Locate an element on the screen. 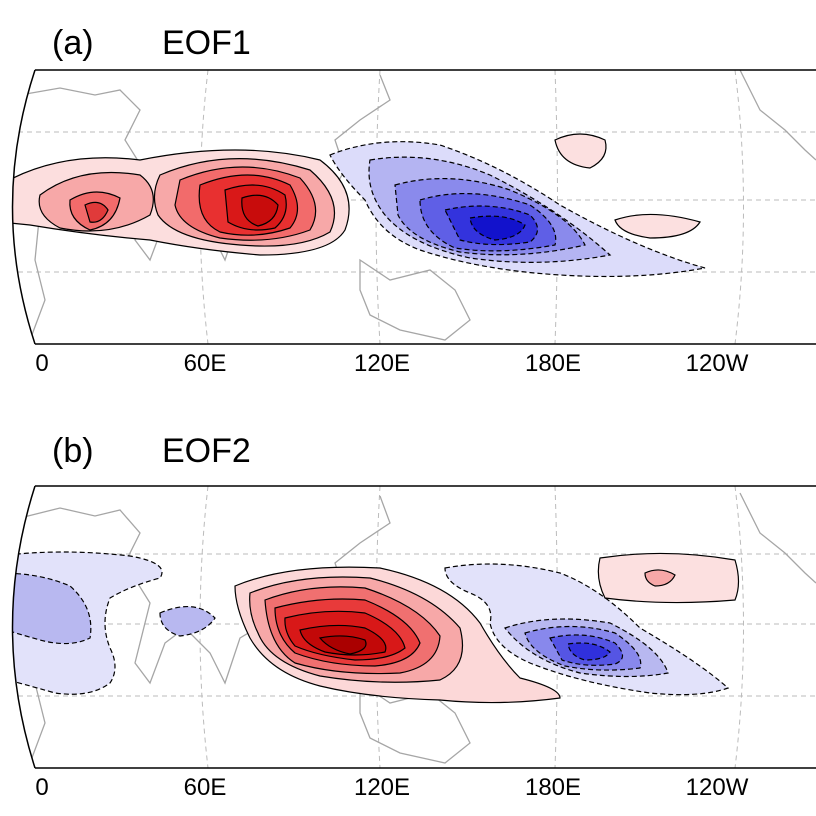 This screenshot has height=816, width=816. panel-letter: (b) is located at coordinates (73, 451).